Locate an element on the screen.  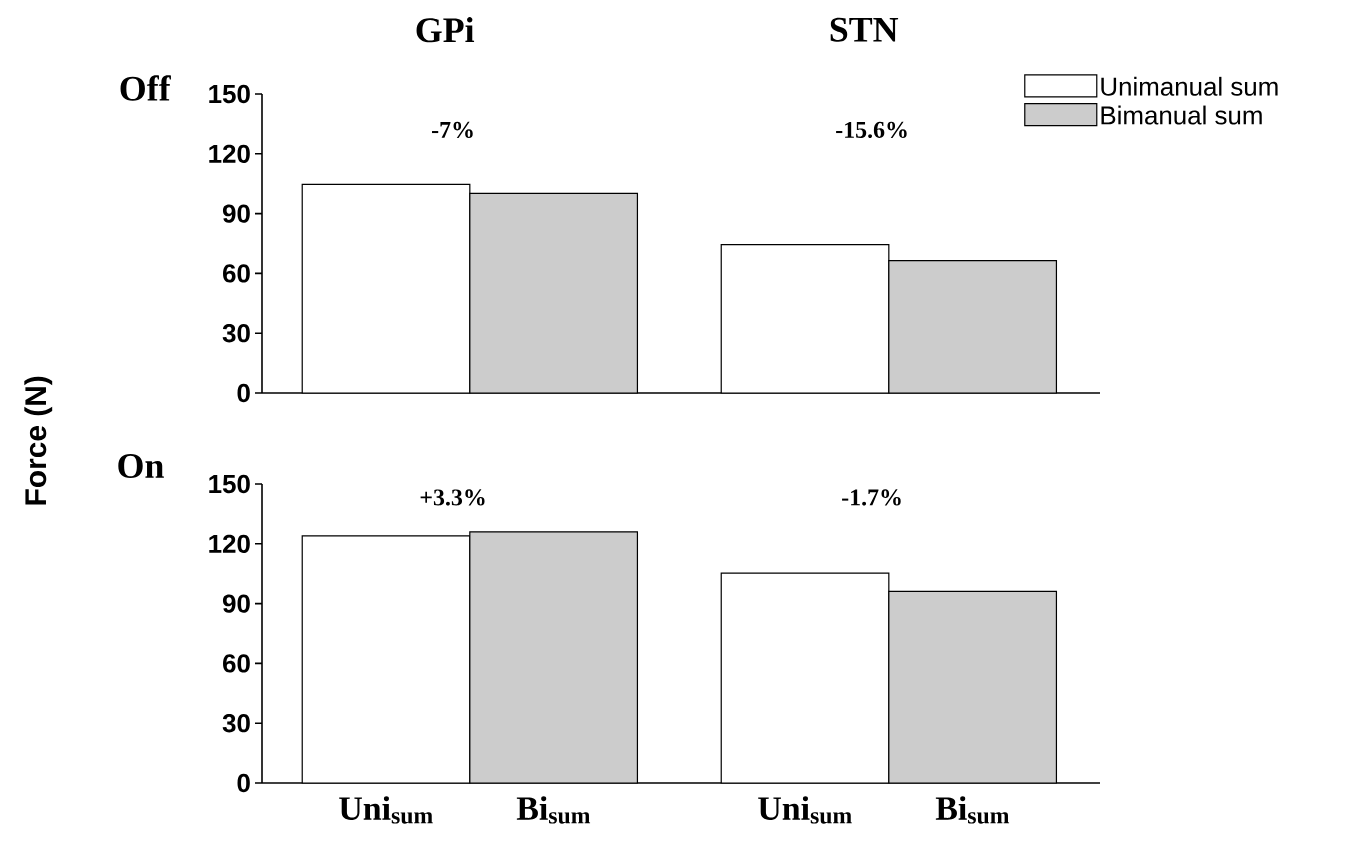
legend-label: Unimanual sum is located at coordinates (1189, 86).